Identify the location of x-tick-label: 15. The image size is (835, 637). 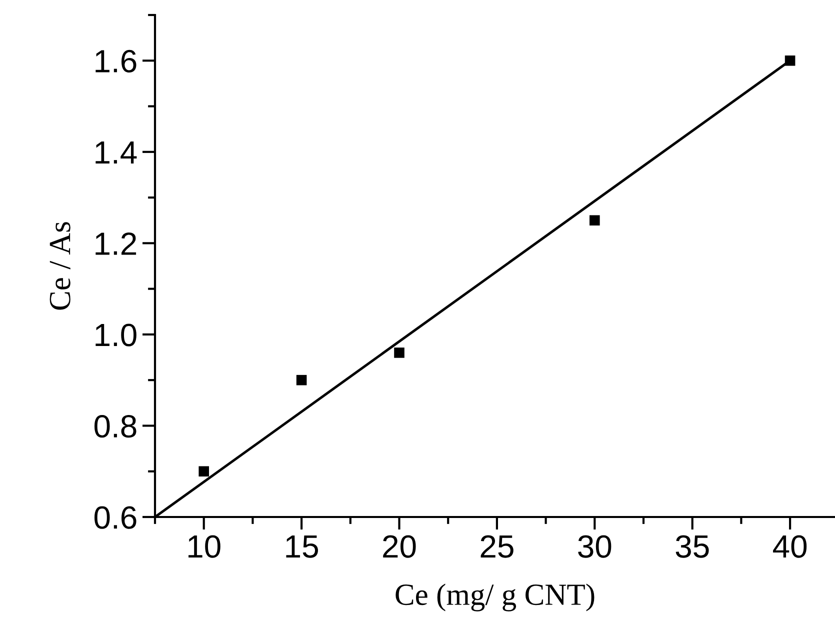
(302, 547).